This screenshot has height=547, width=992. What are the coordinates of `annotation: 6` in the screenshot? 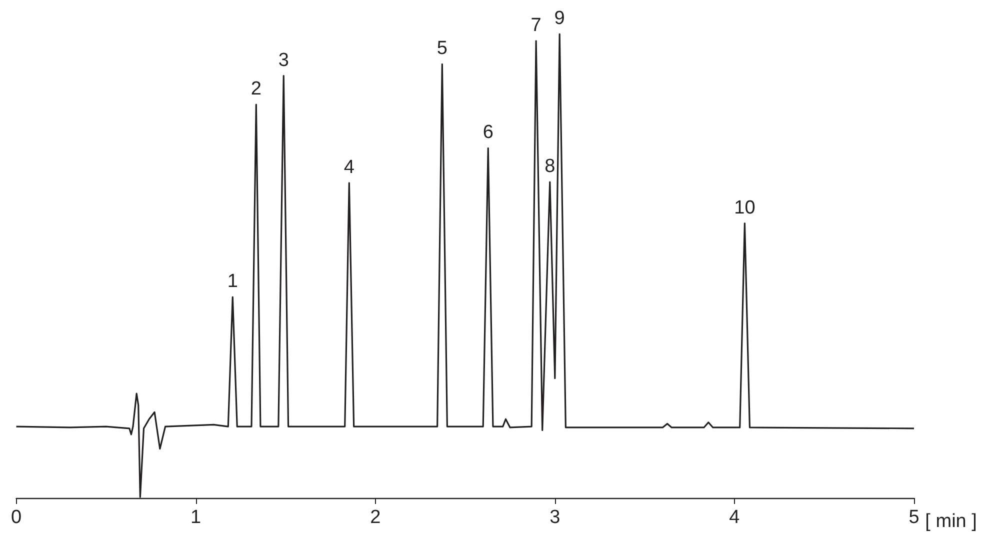 It's located at (488, 133).